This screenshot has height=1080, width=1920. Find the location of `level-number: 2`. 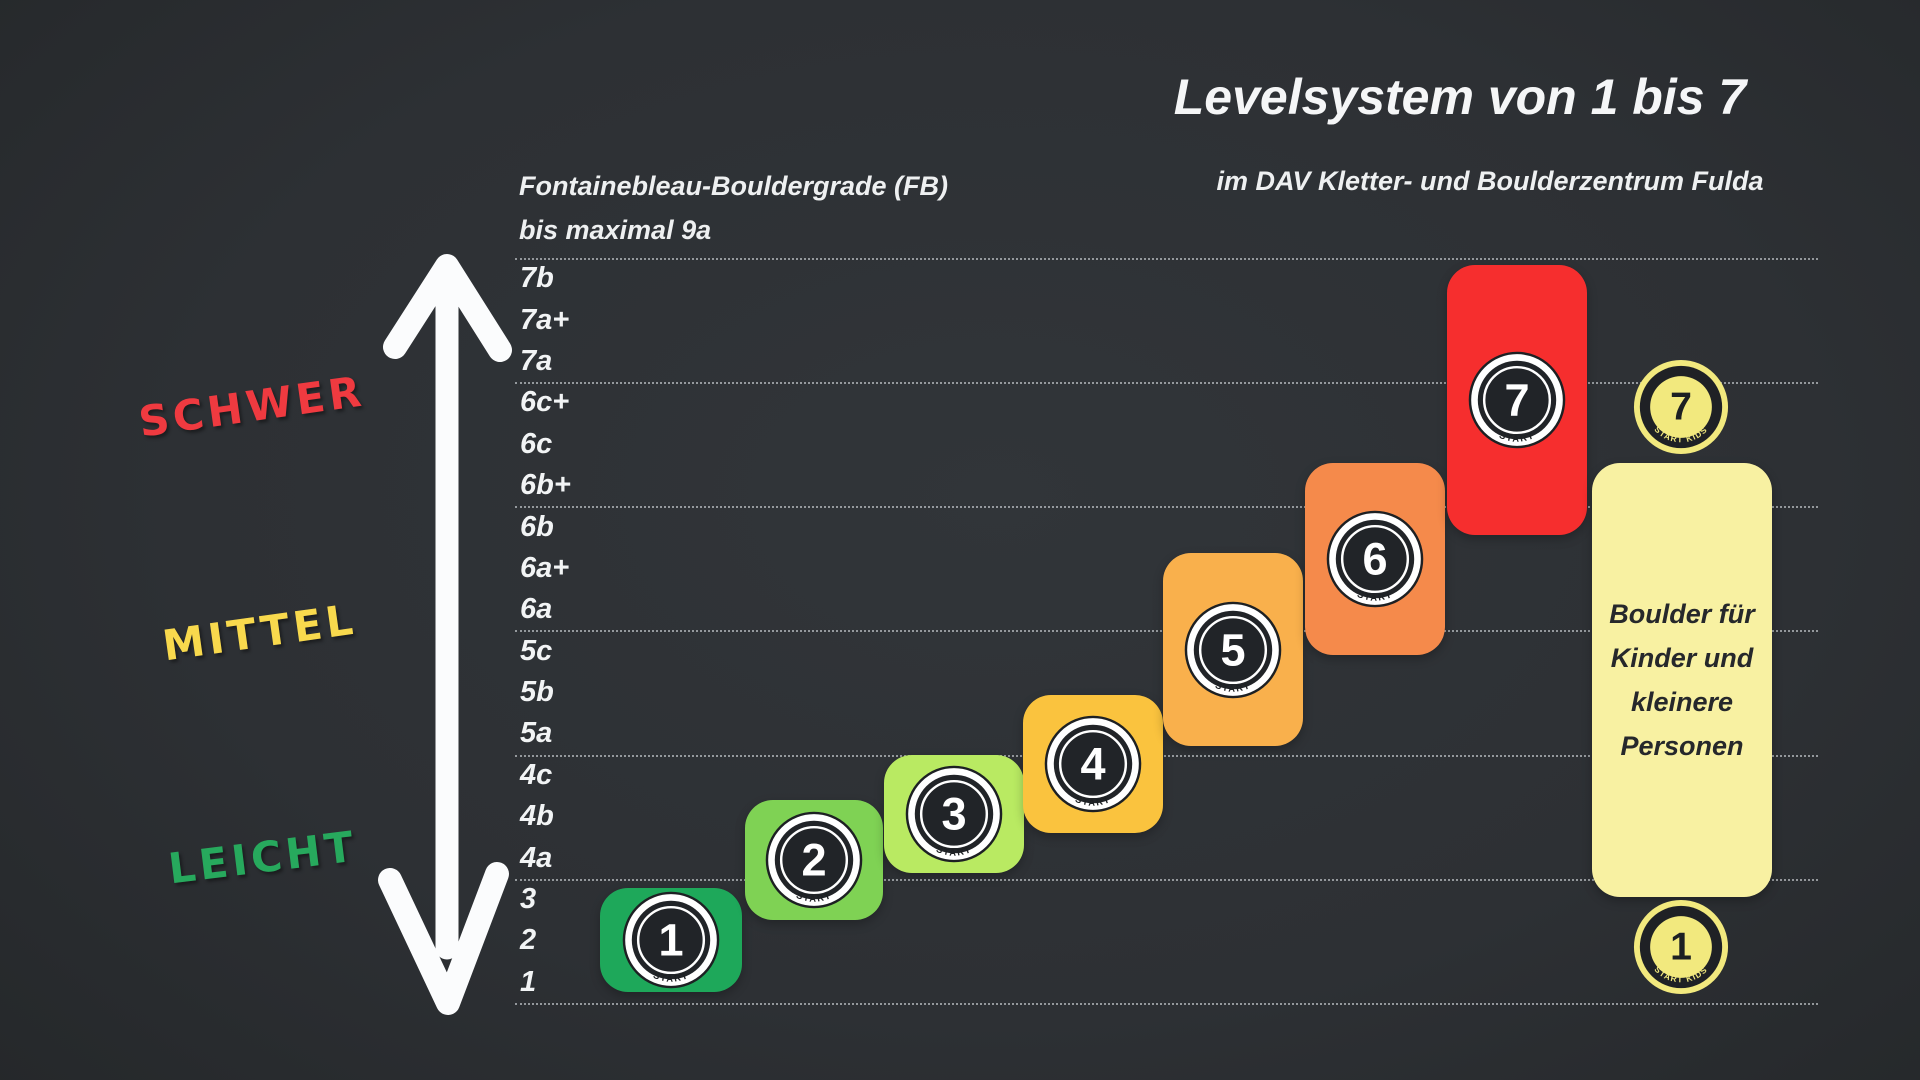

level-number: 2 is located at coordinates (813, 860).